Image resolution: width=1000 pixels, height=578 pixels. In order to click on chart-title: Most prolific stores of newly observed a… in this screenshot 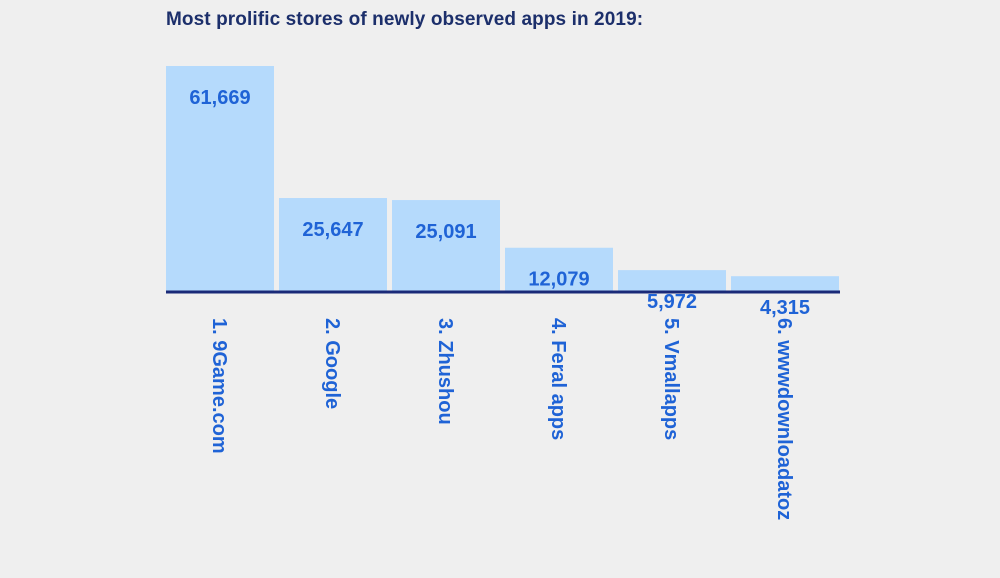, I will do `click(405, 19)`.